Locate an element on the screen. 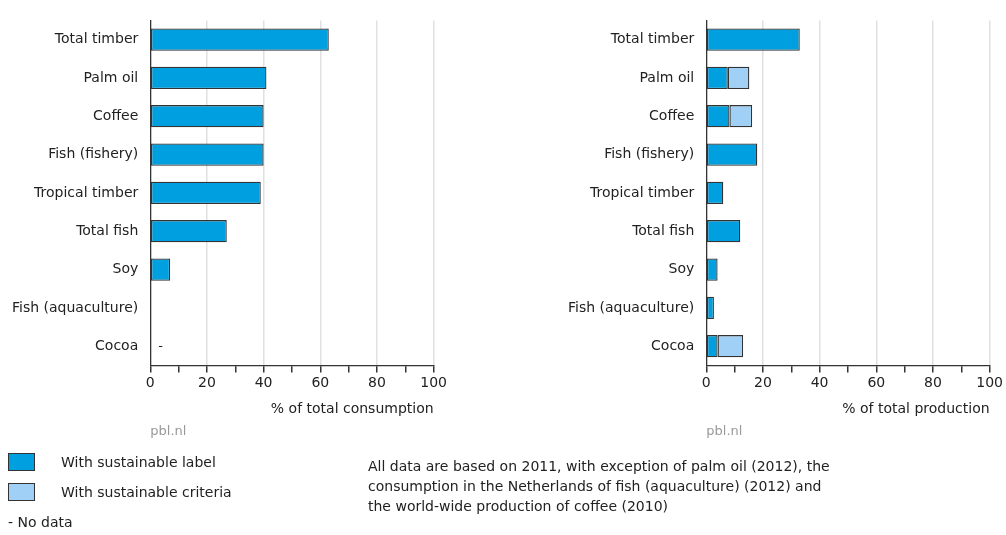  x-axis-title: % of total consumption is located at coordinates (352, 408).